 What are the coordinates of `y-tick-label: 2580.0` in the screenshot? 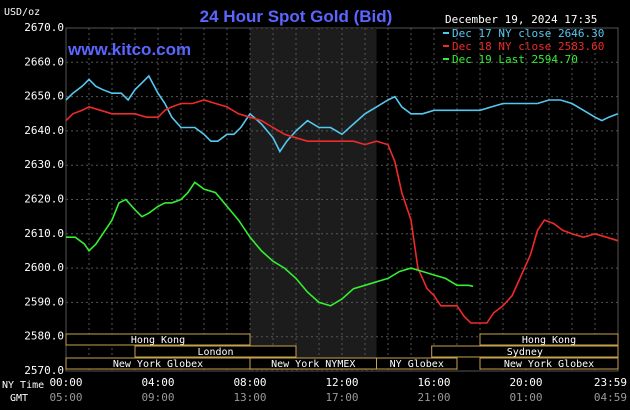 It's located at (44, 336).